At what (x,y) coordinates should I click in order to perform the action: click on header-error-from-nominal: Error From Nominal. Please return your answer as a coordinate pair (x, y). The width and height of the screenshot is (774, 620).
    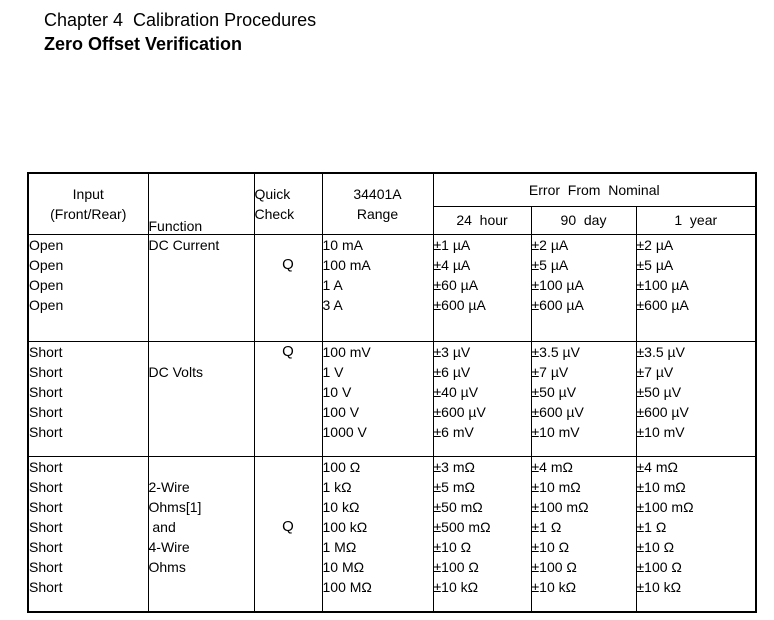
    Looking at the image, I should click on (594, 189).